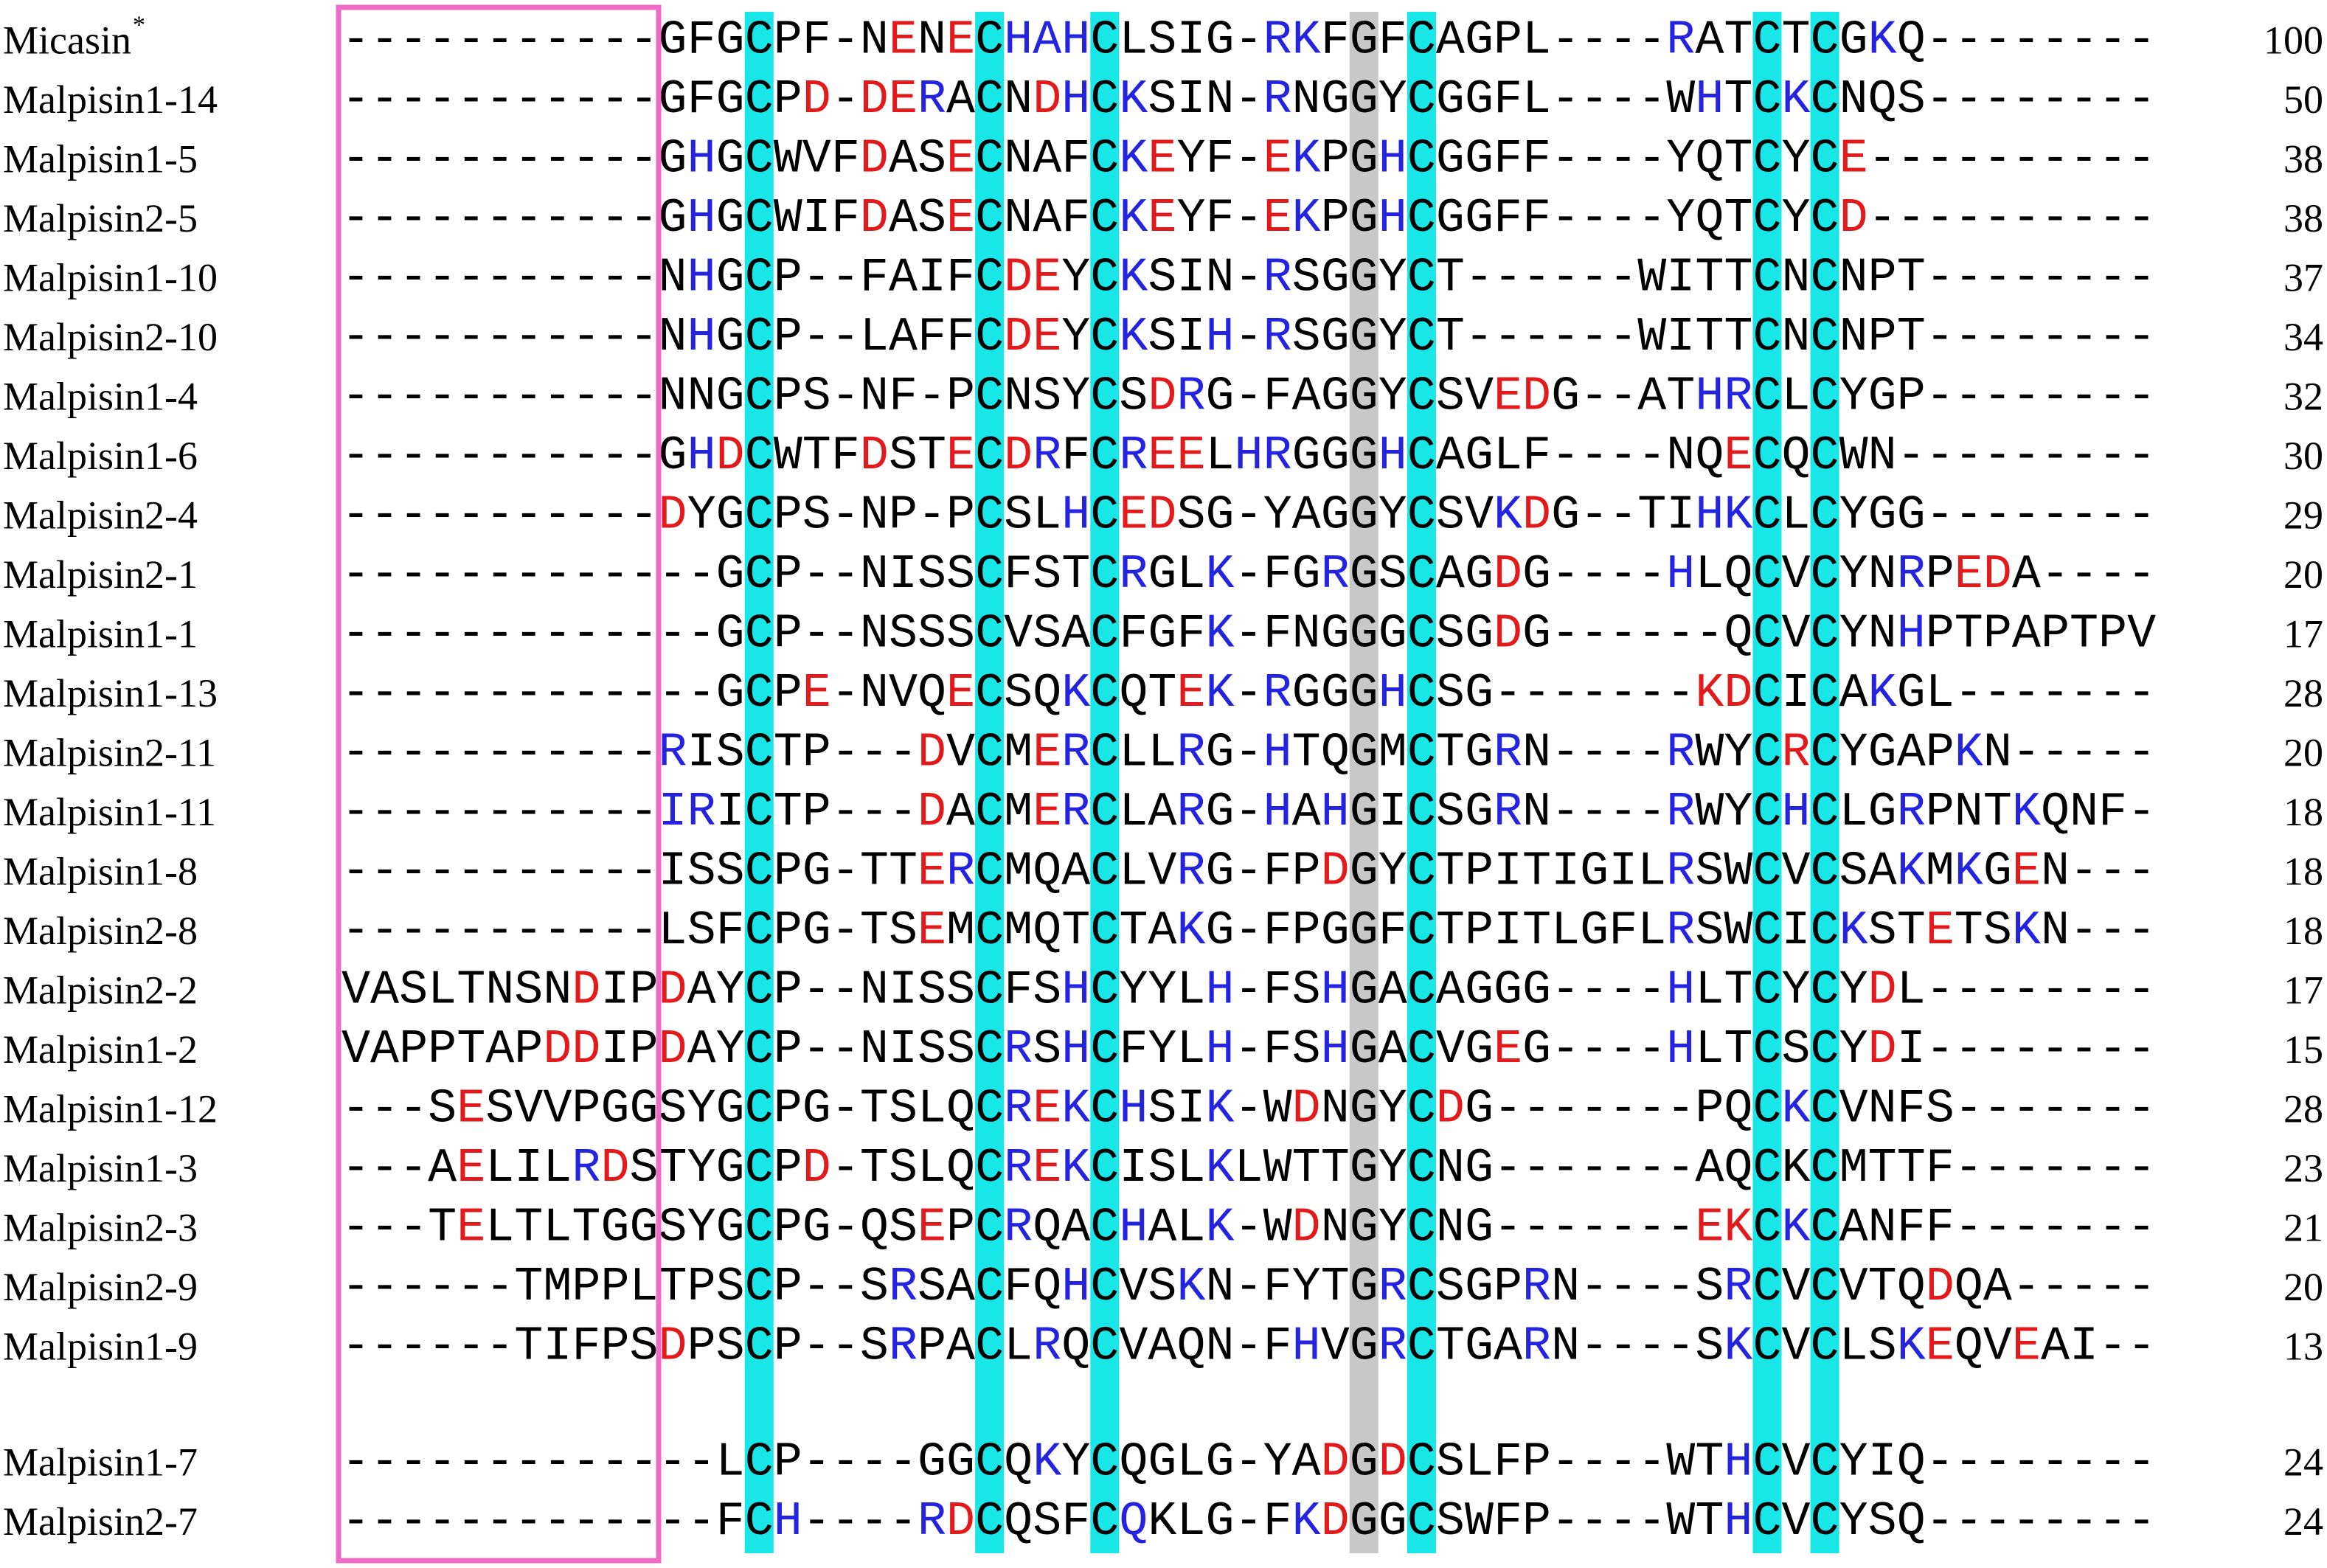 The image size is (2327, 1568). What do you see at coordinates (500, 396) in the screenshot?
I see `sequence: -----------` at bounding box center [500, 396].